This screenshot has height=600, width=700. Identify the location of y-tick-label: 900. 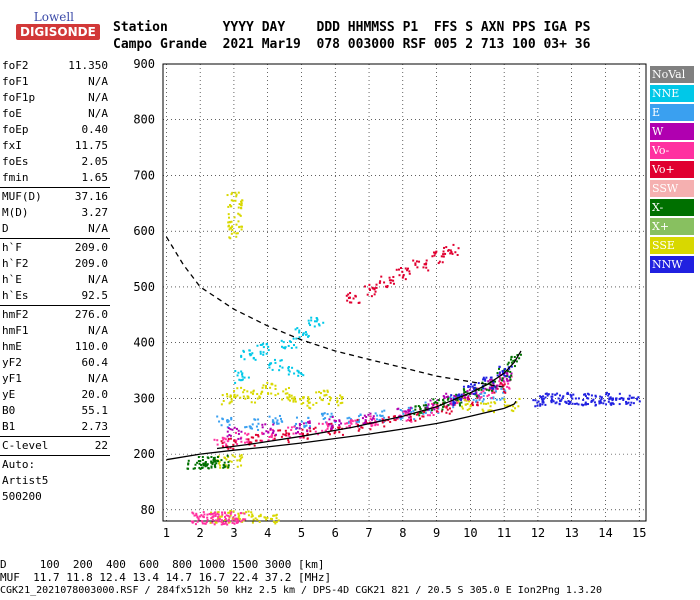
(144, 64).